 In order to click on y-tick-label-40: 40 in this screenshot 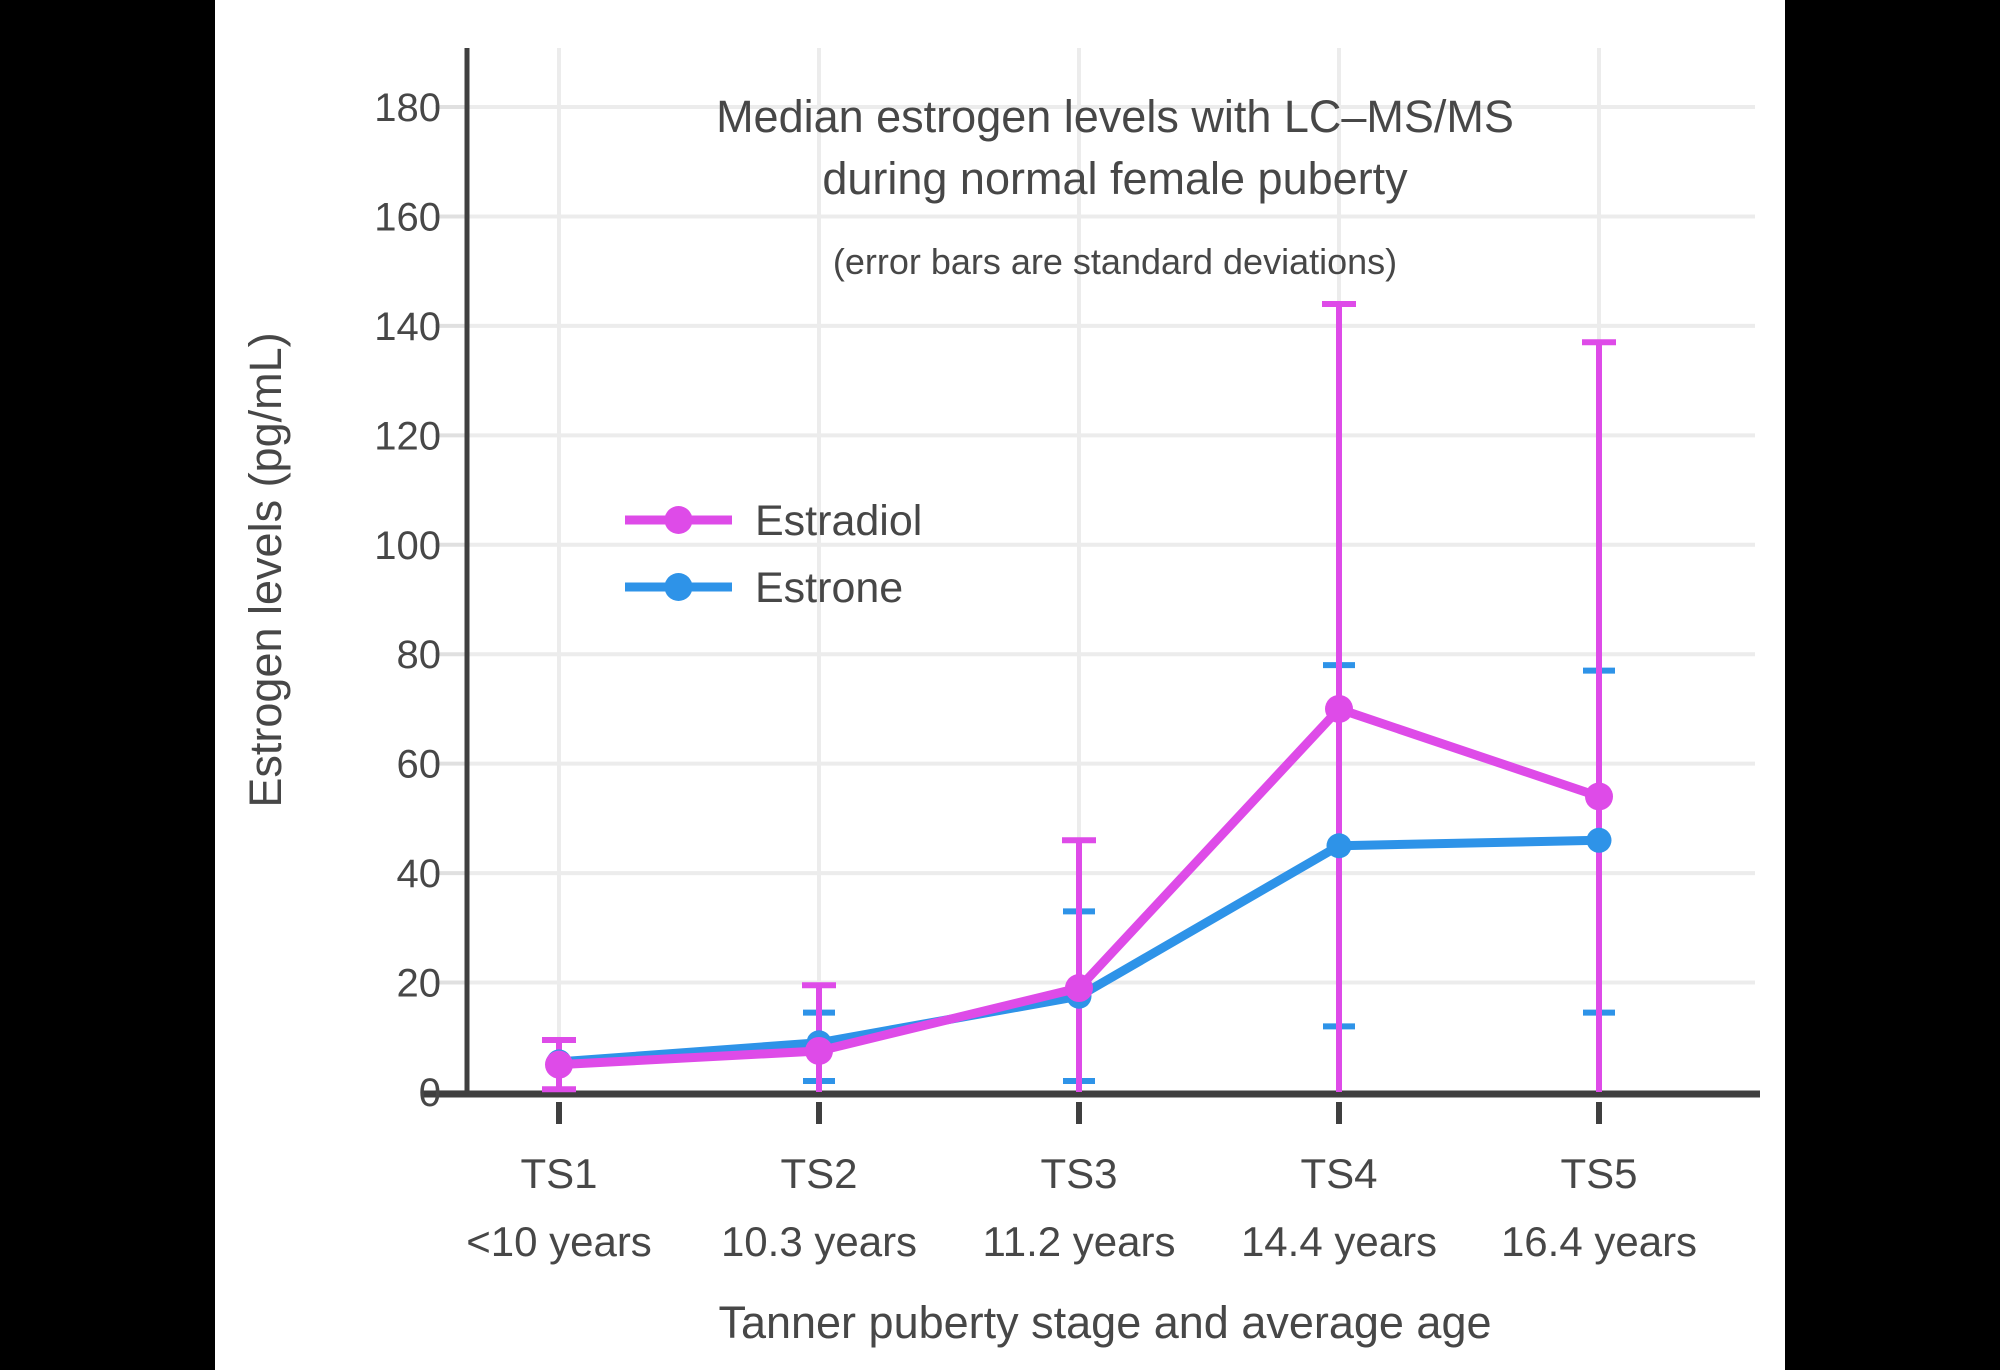, I will do `click(419, 874)`.